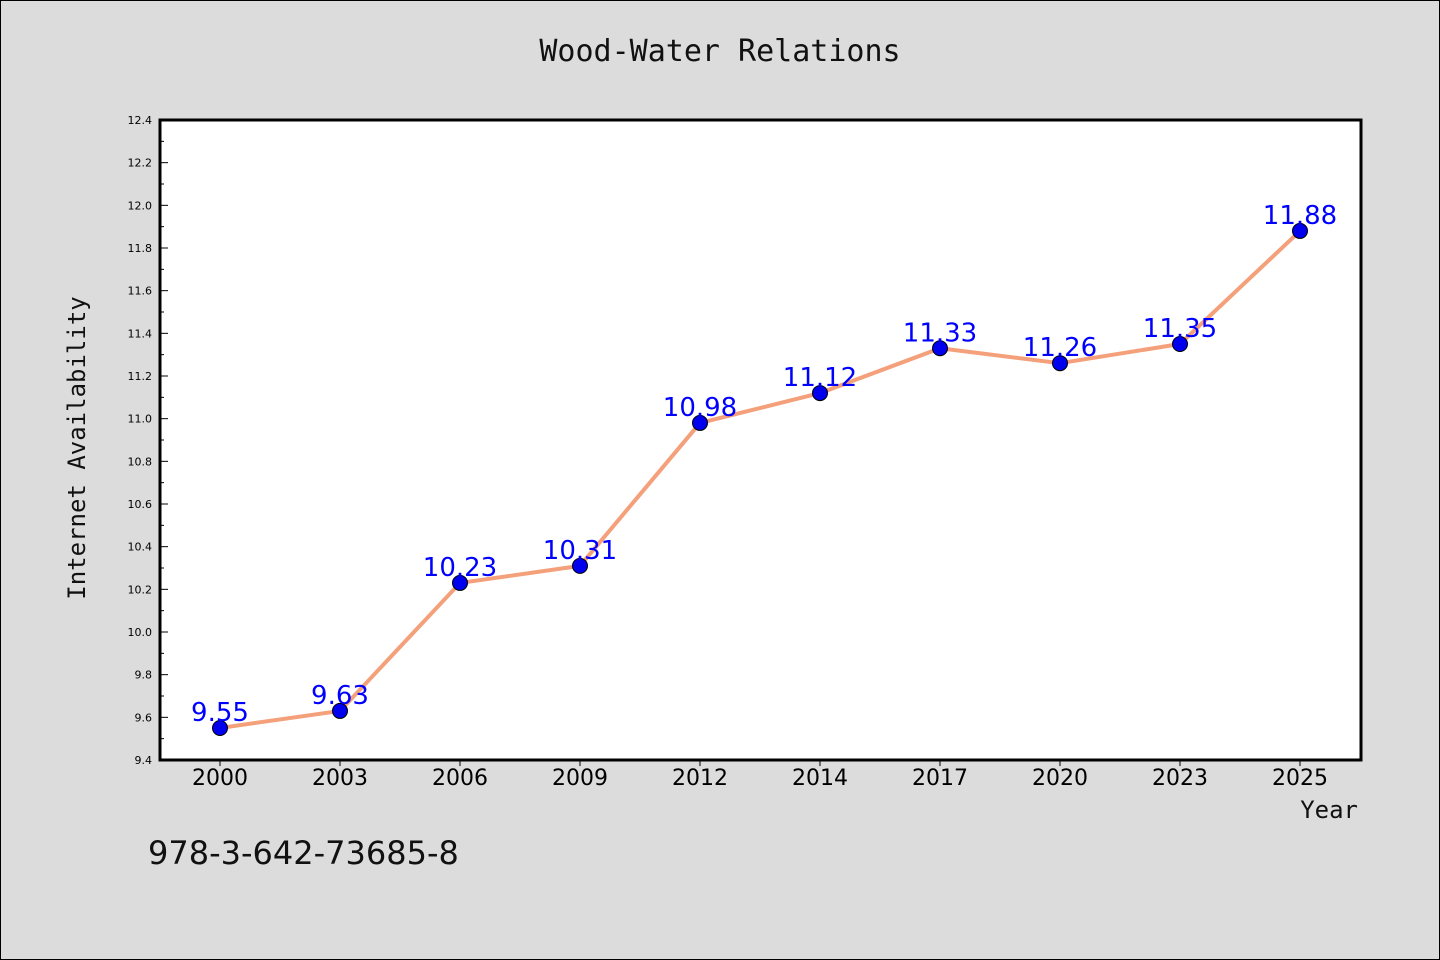 This screenshot has height=960, width=1440. What do you see at coordinates (144, 717) in the screenshot?
I see `y-tick-label: 9.6` at bounding box center [144, 717].